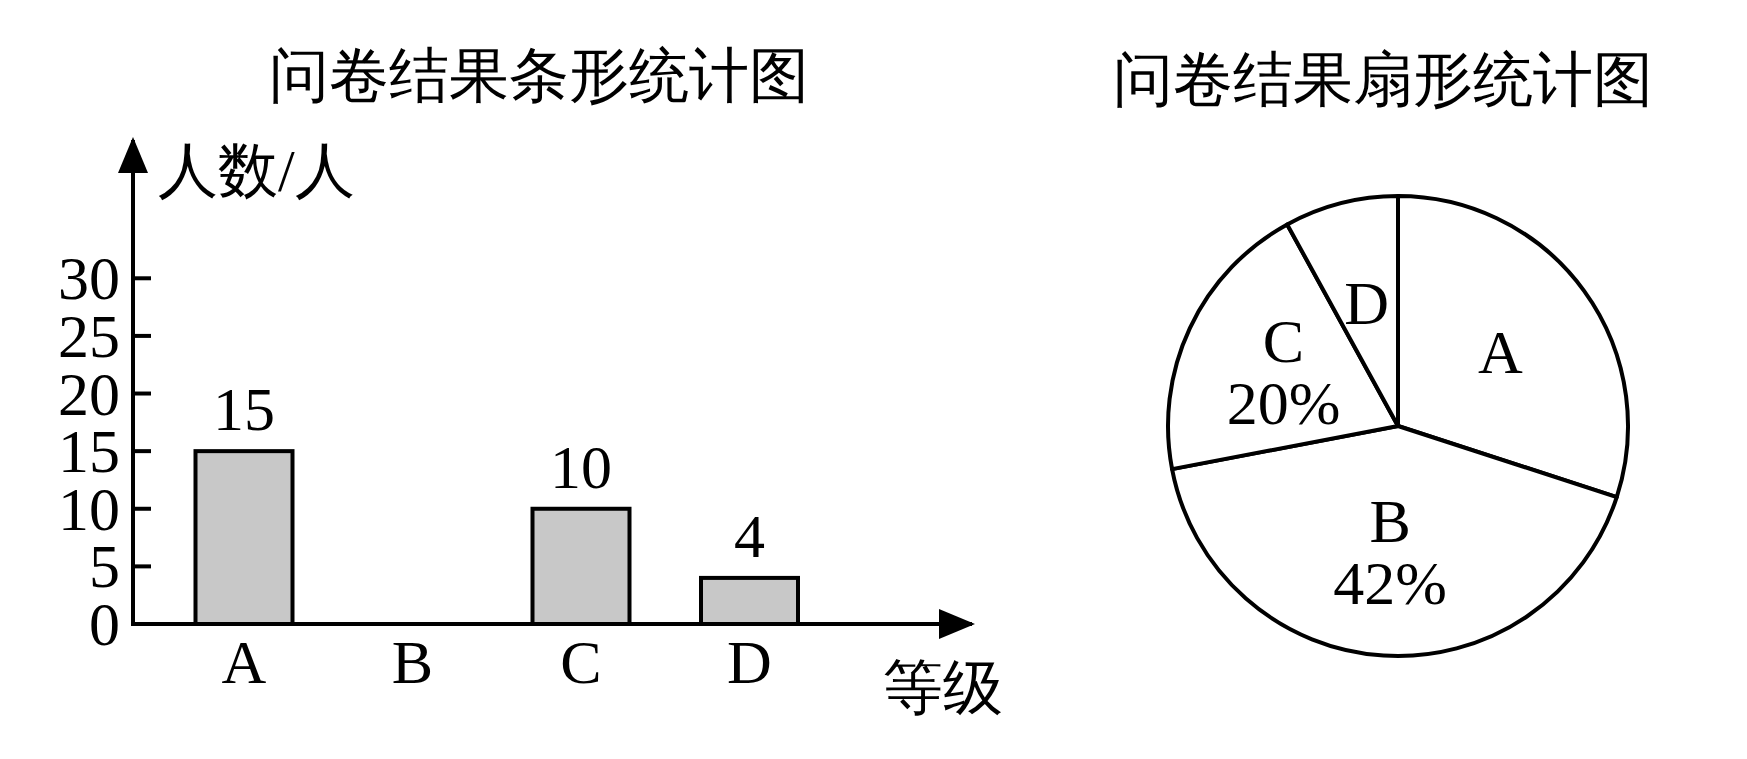  Describe the element at coordinates (943, 688) in the screenshot. I see `x-axis-title: 等级` at that location.